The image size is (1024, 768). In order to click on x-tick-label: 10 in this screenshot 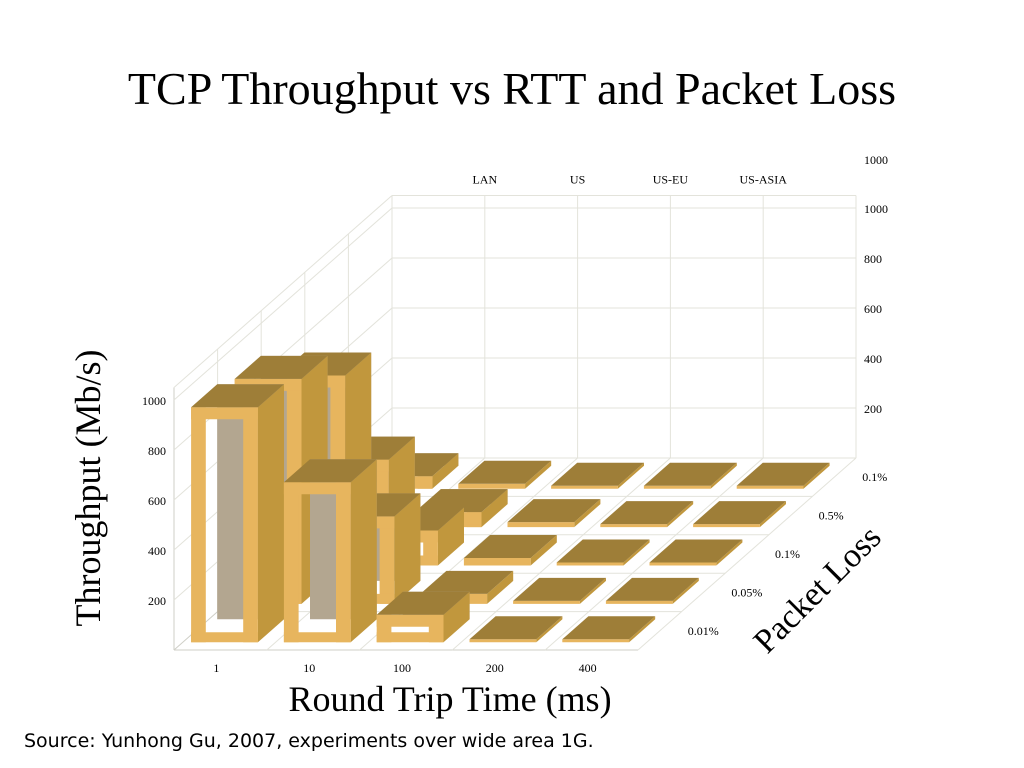, I will do `click(309, 668)`.